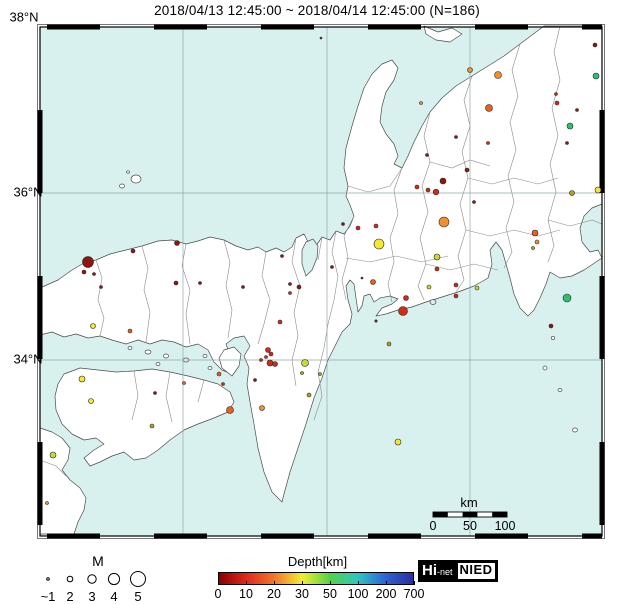 The image size is (634, 605). I want to click on depth-colorbar-tick-label: 50, so click(330, 594).